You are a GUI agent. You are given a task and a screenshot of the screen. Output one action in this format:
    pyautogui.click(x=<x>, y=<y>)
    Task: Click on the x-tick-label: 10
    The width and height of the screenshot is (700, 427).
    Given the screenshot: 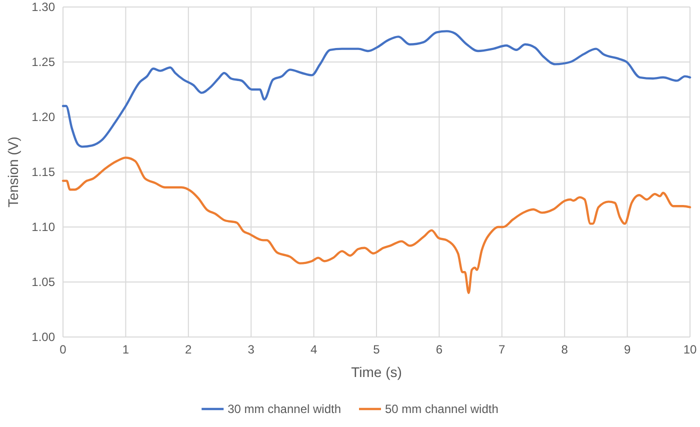 What is the action you would take?
    pyautogui.click(x=690, y=349)
    